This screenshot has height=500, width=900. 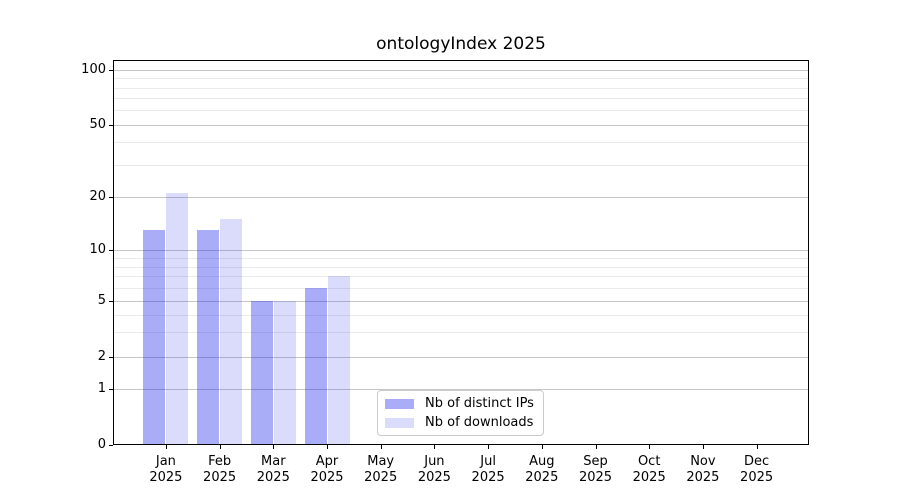 I want to click on x-tick-month: Jun, so click(x=434, y=461).